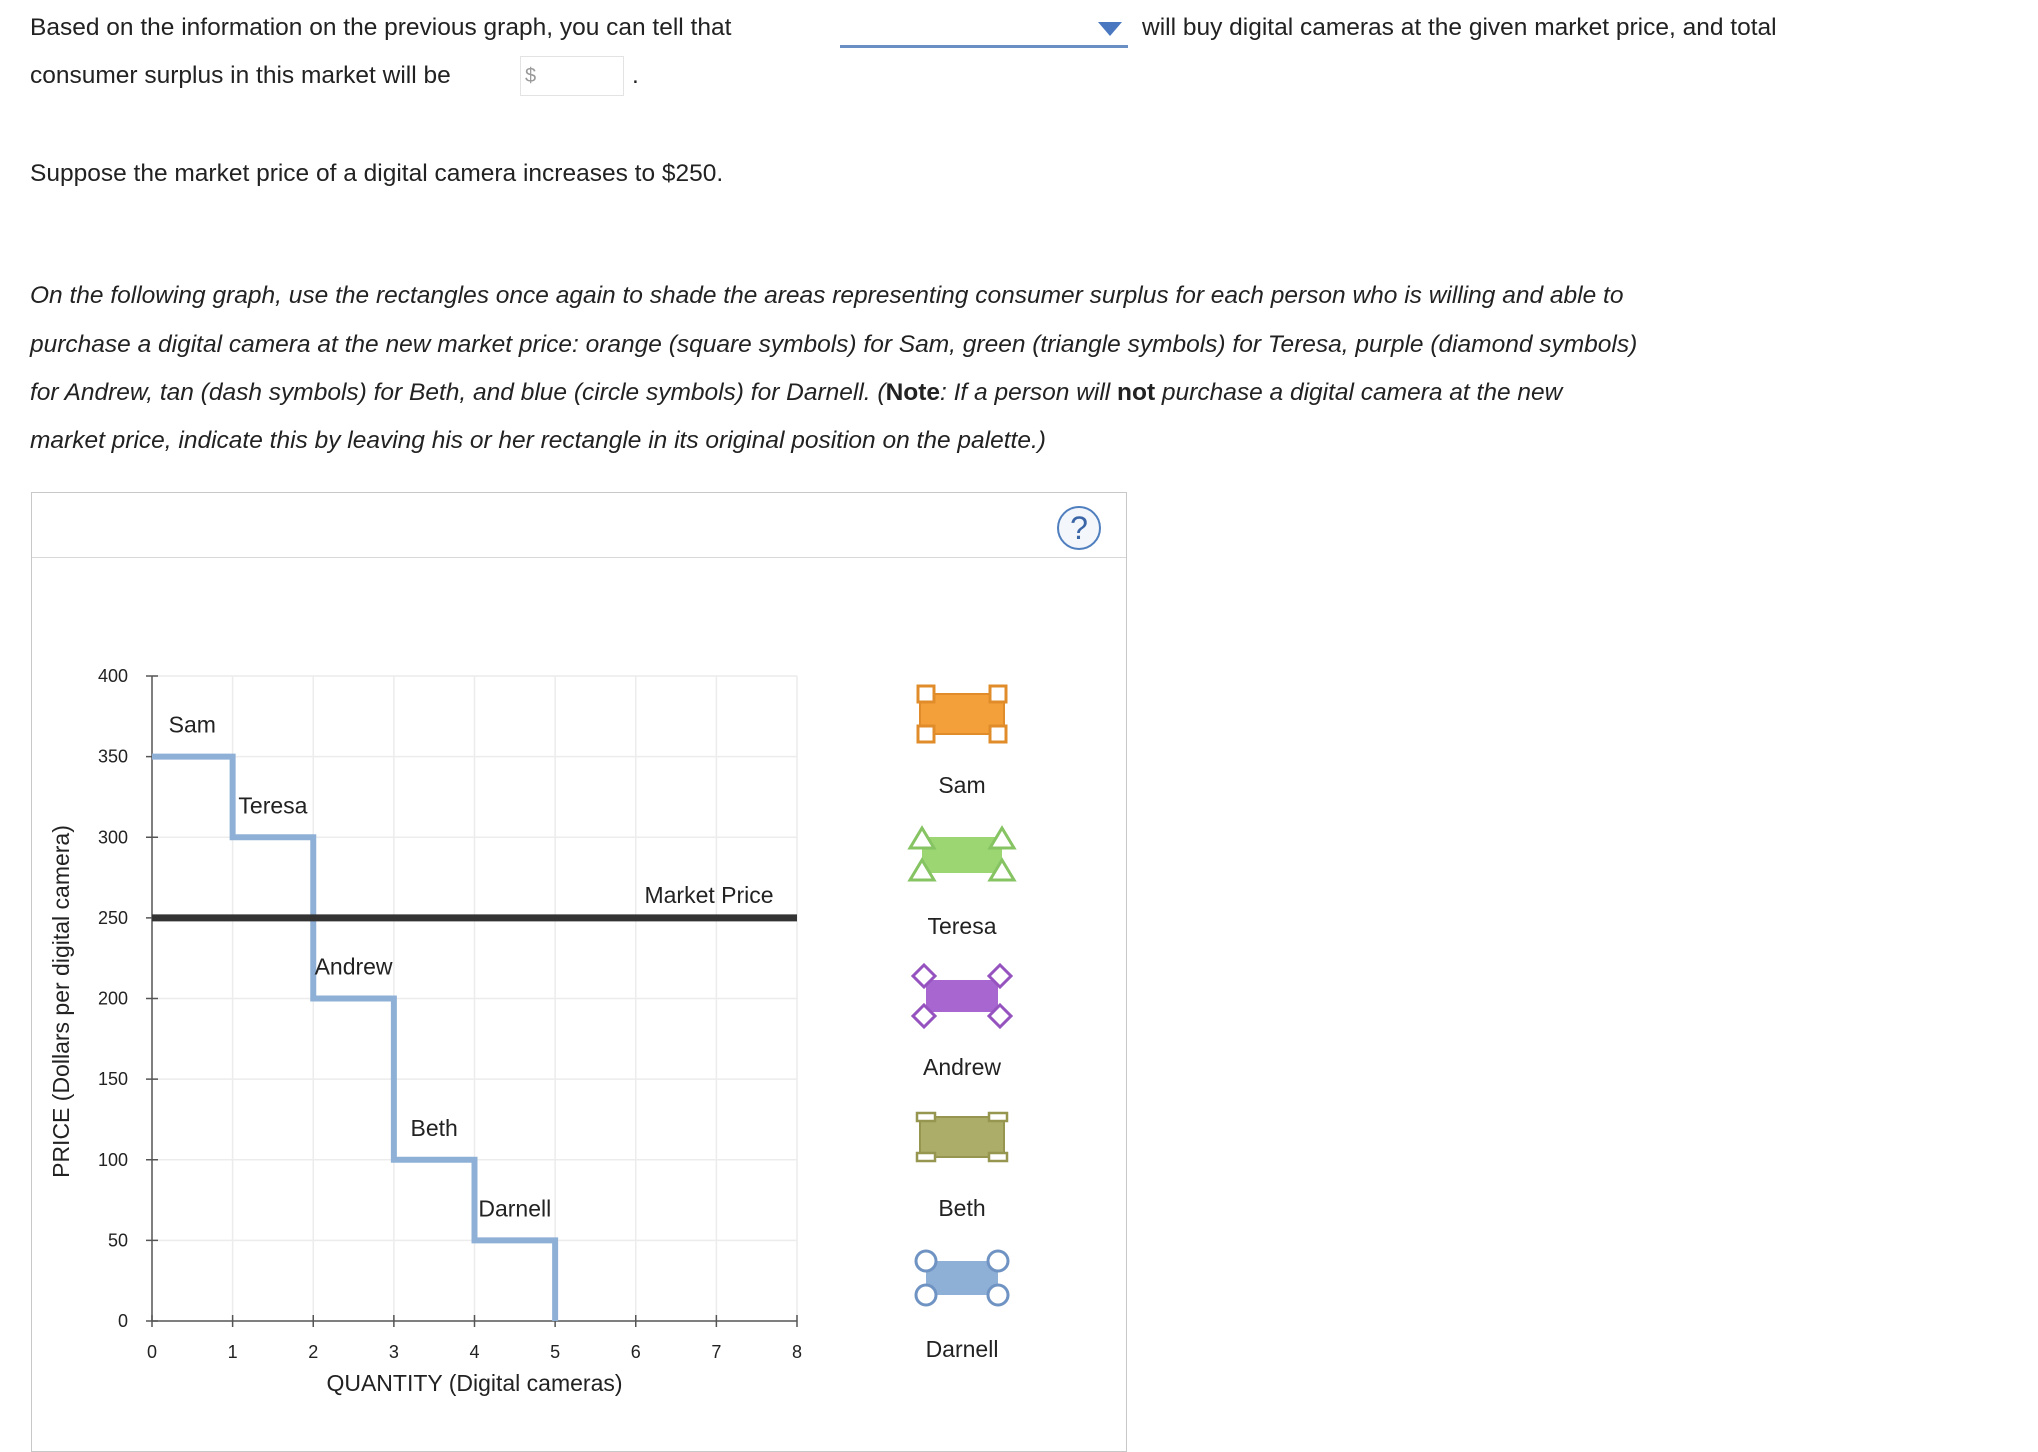 This screenshot has width=2038, height=1452. Describe the element at coordinates (1359, 392) in the screenshot. I see `instructions-line3-c: purchase a digital camera at the new` at that location.